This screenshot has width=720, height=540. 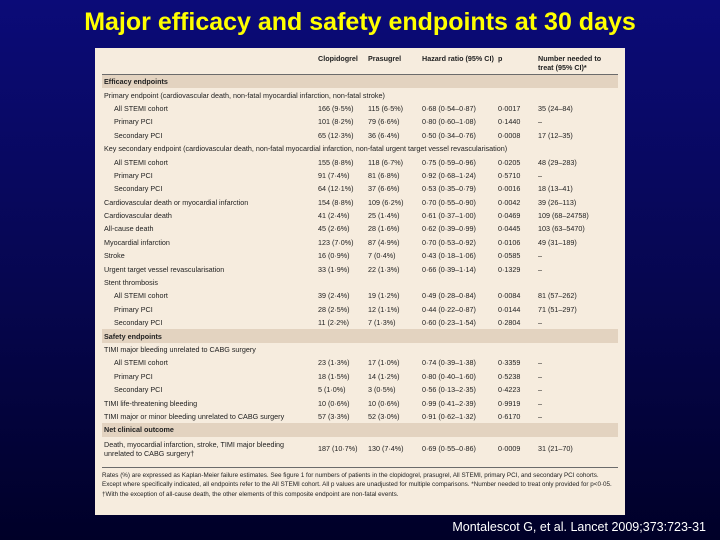 What do you see at coordinates (509, 449) in the screenshot?
I see `p-value: 0·0009` at bounding box center [509, 449].